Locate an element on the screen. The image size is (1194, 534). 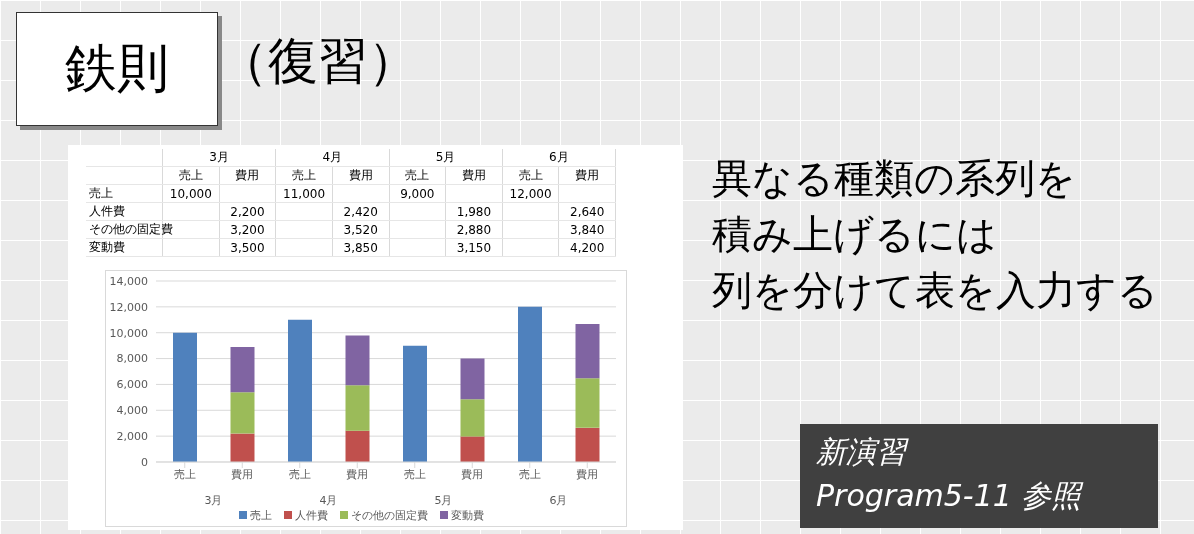
y-tick-label: 12,000 is located at coordinates (128, 307).